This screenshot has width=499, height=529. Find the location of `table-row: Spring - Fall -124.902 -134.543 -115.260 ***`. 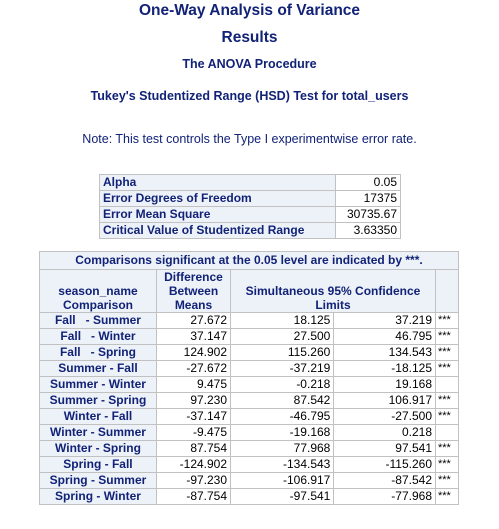

table-row: Spring - Fall -124.902 -134.543 -115.260 *** is located at coordinates (249, 464).